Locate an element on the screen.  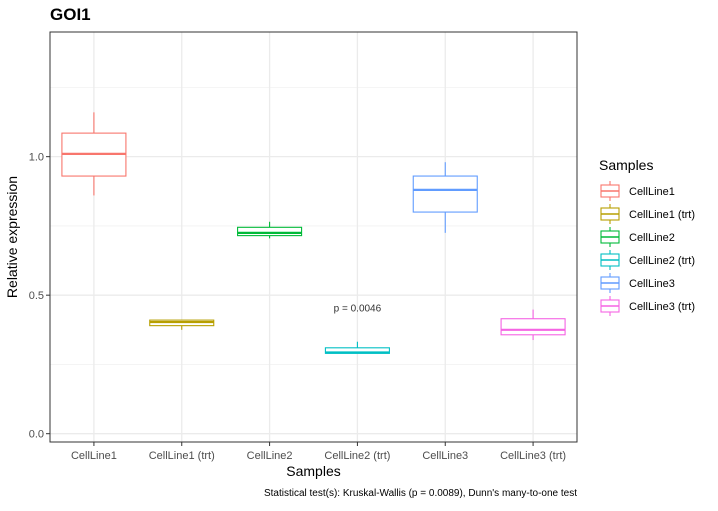
y-tick-label: 0.0 is located at coordinates (36, 435).